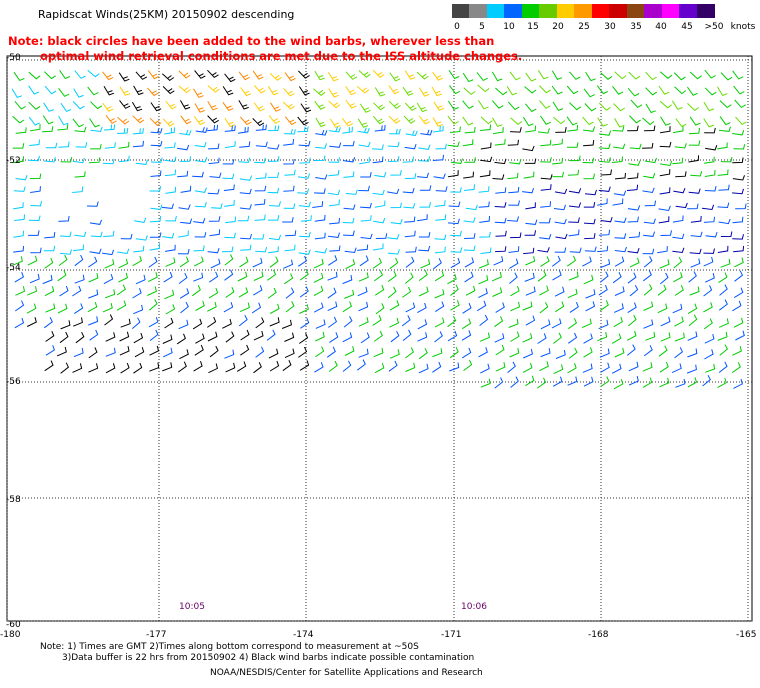  What do you see at coordinates (687, 27) in the screenshot?
I see `legend-label-45: 45` at bounding box center [687, 27].